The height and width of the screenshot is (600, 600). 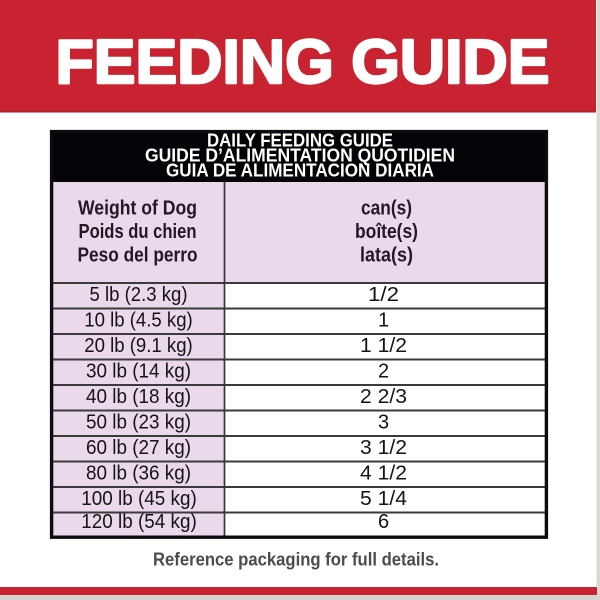 What do you see at coordinates (383, 474) in the screenshot?
I see `svg-text: 4 1/2` at bounding box center [383, 474].